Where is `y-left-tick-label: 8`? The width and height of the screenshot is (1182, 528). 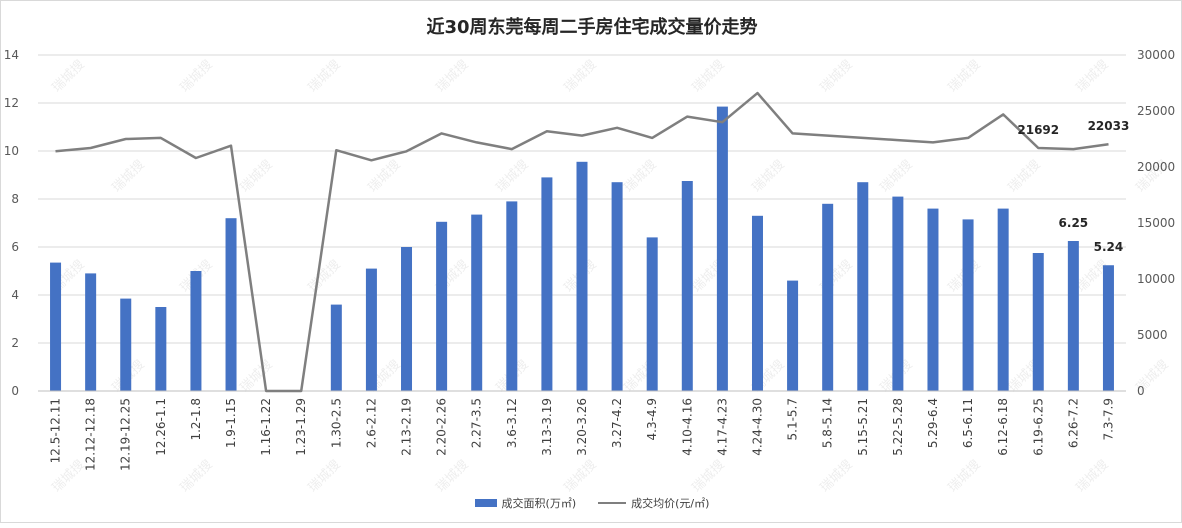
y-left-tick-label: 8 is located at coordinates (15, 199).